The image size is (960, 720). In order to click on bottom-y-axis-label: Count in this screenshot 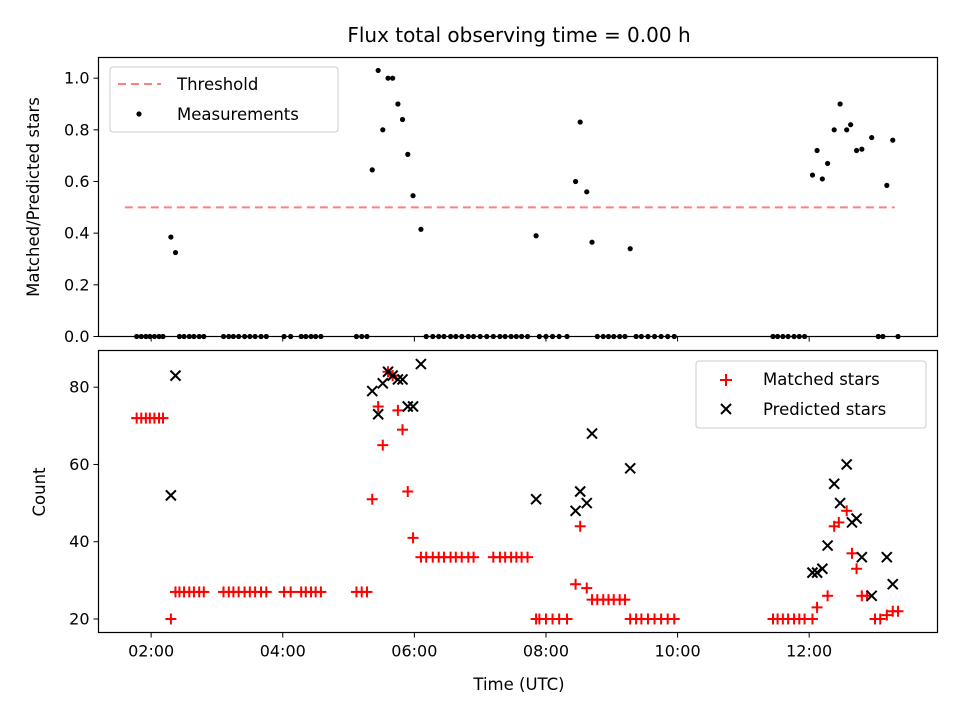, I will do `click(39, 492)`.